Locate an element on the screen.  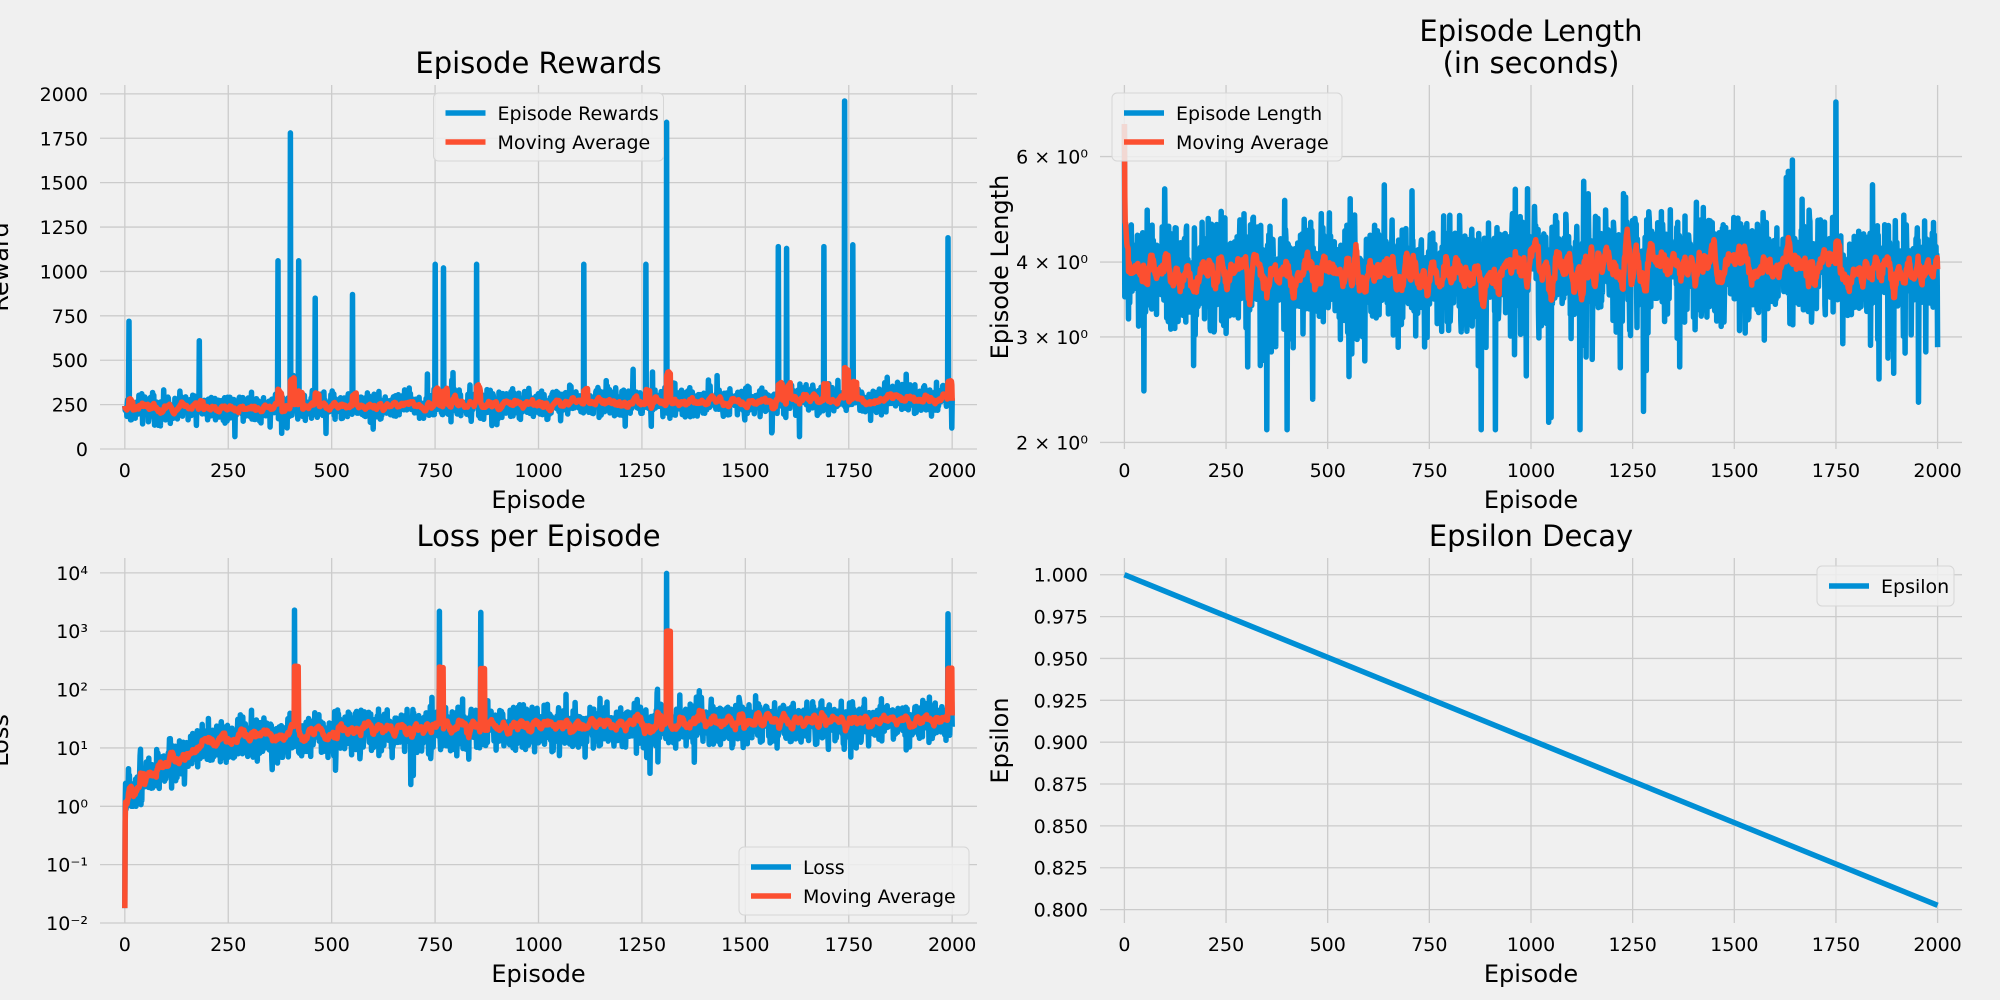
y-axis-label: Loss is located at coordinates (7, 740).